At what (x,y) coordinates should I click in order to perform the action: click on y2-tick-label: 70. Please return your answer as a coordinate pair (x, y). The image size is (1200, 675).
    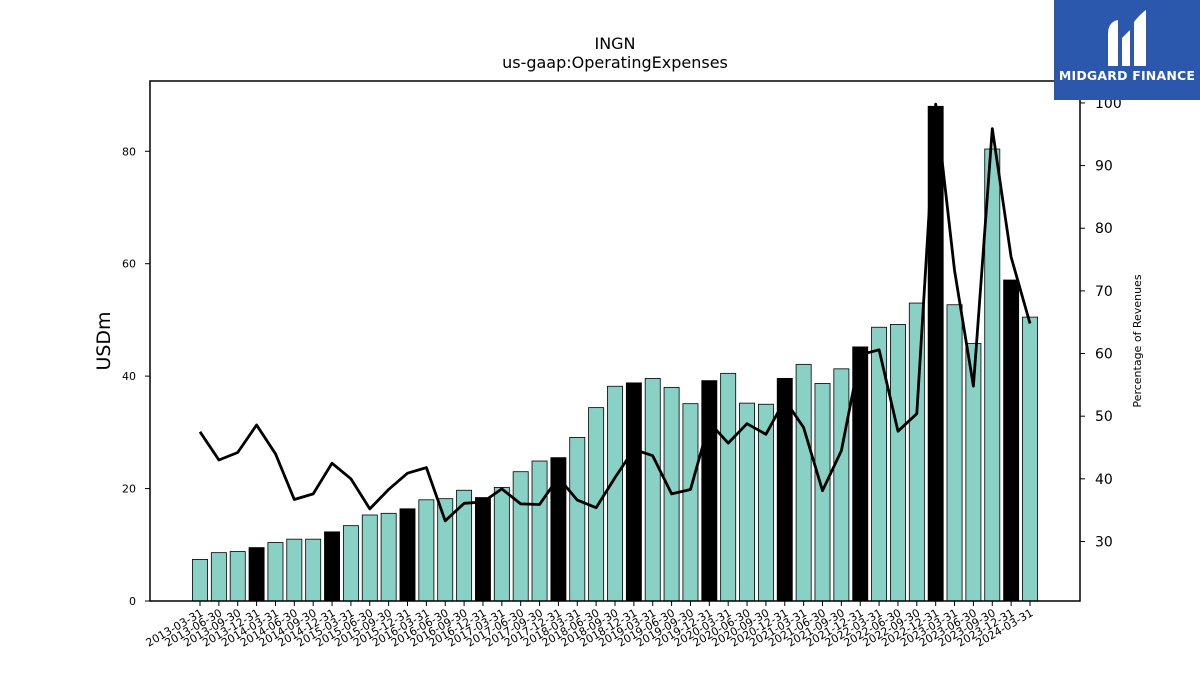
    Looking at the image, I should click on (1104, 292).